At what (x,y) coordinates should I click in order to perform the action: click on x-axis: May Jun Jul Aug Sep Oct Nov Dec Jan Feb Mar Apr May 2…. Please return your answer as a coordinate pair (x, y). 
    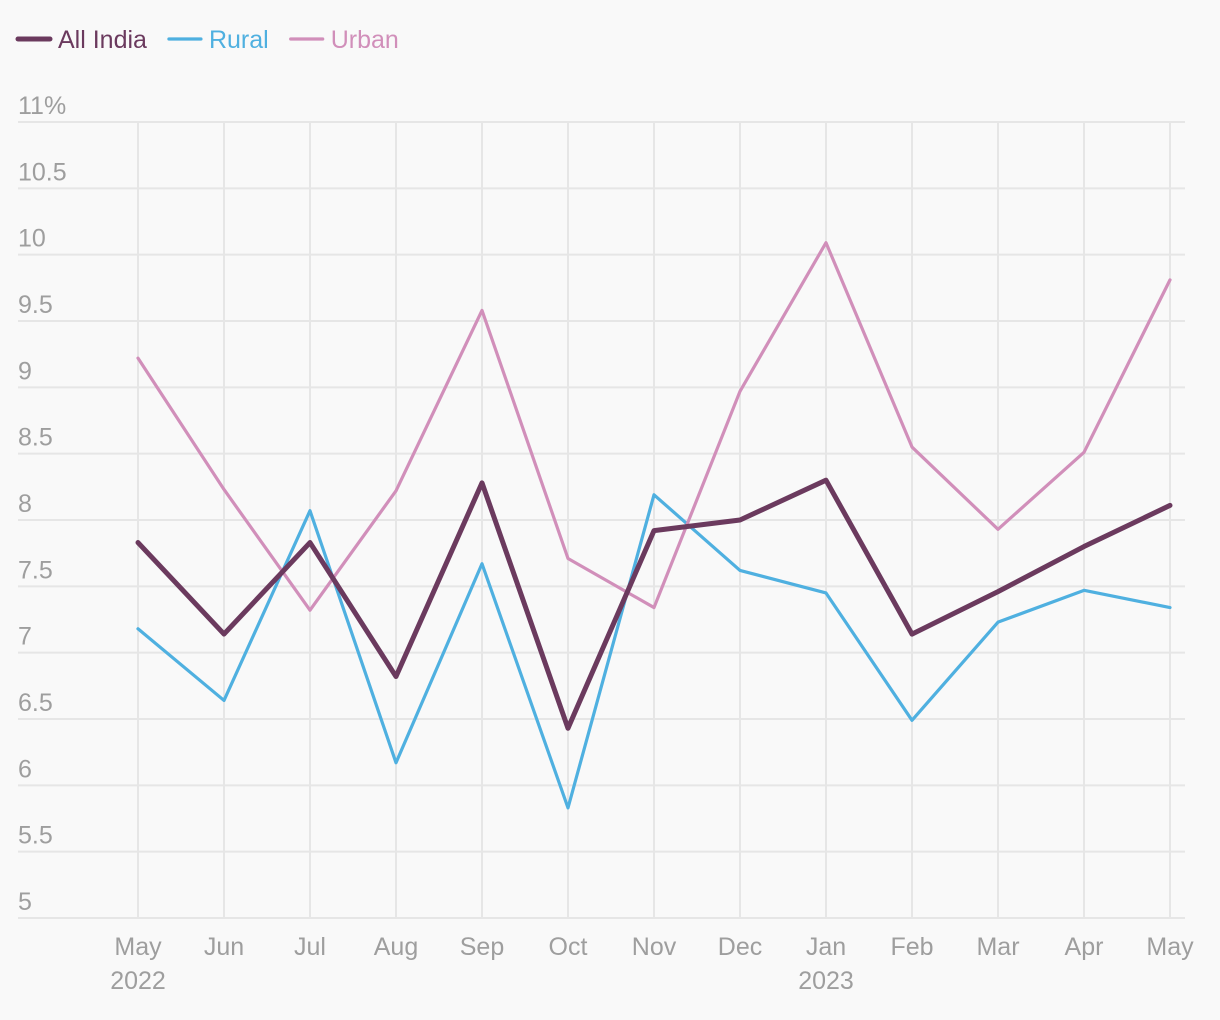
    Looking at the image, I should click on (652, 964).